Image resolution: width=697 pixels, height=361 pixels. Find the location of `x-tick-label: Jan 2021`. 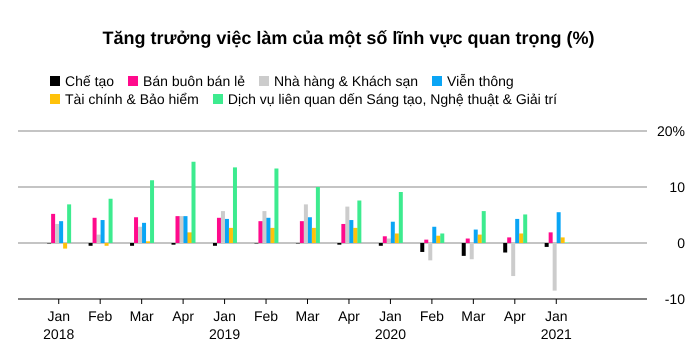

x-tick-label: Jan 2021 is located at coordinates (556, 325).